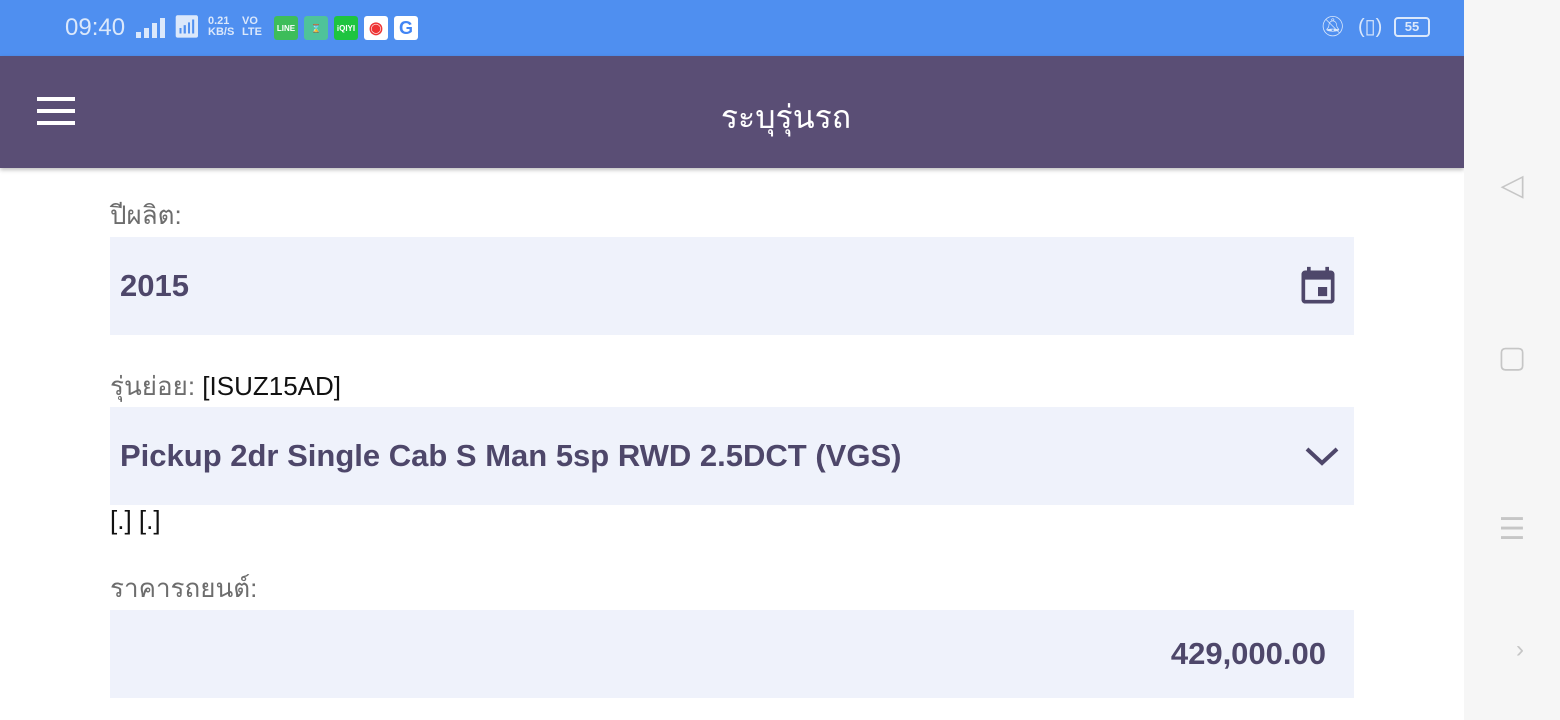 The width and height of the screenshot is (1560, 720). Describe the element at coordinates (732, 286) in the screenshot. I see `year-field: 2015` at that location.